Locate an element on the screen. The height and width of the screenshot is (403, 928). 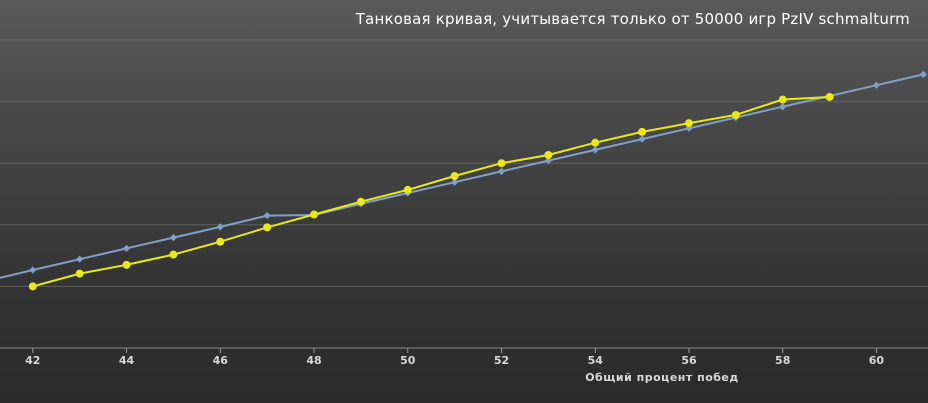
x-tick-label: 56 is located at coordinates (689, 360).